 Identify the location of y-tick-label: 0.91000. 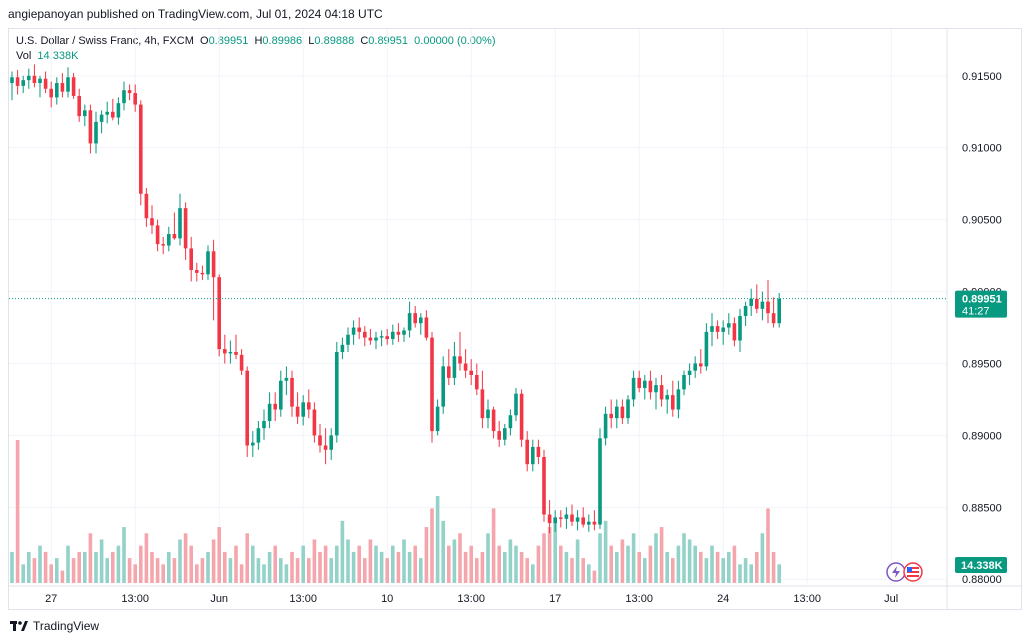
(982, 149).